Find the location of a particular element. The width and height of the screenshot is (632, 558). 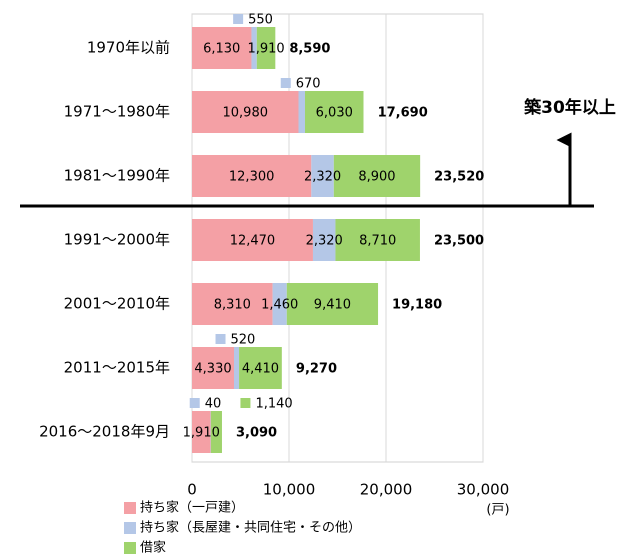

value-label: 6,030 is located at coordinates (334, 113).